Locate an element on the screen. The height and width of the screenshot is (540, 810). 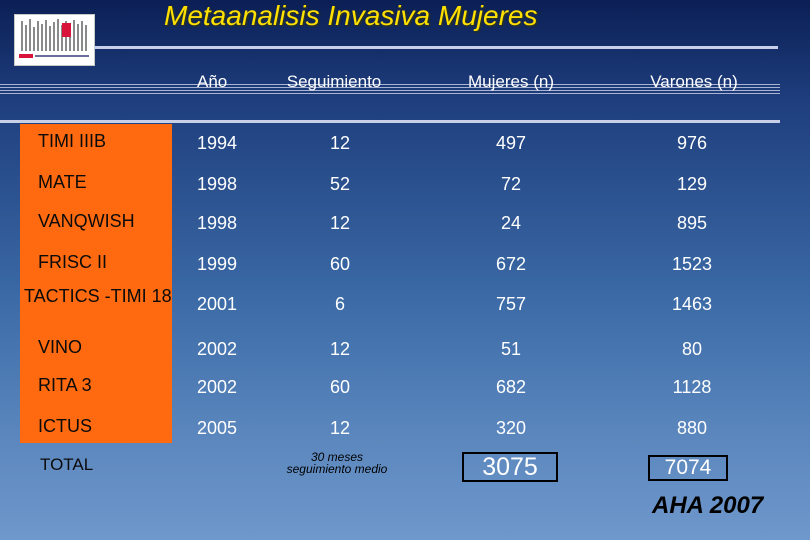
cell-followup: 6 is located at coordinates (340, 304).